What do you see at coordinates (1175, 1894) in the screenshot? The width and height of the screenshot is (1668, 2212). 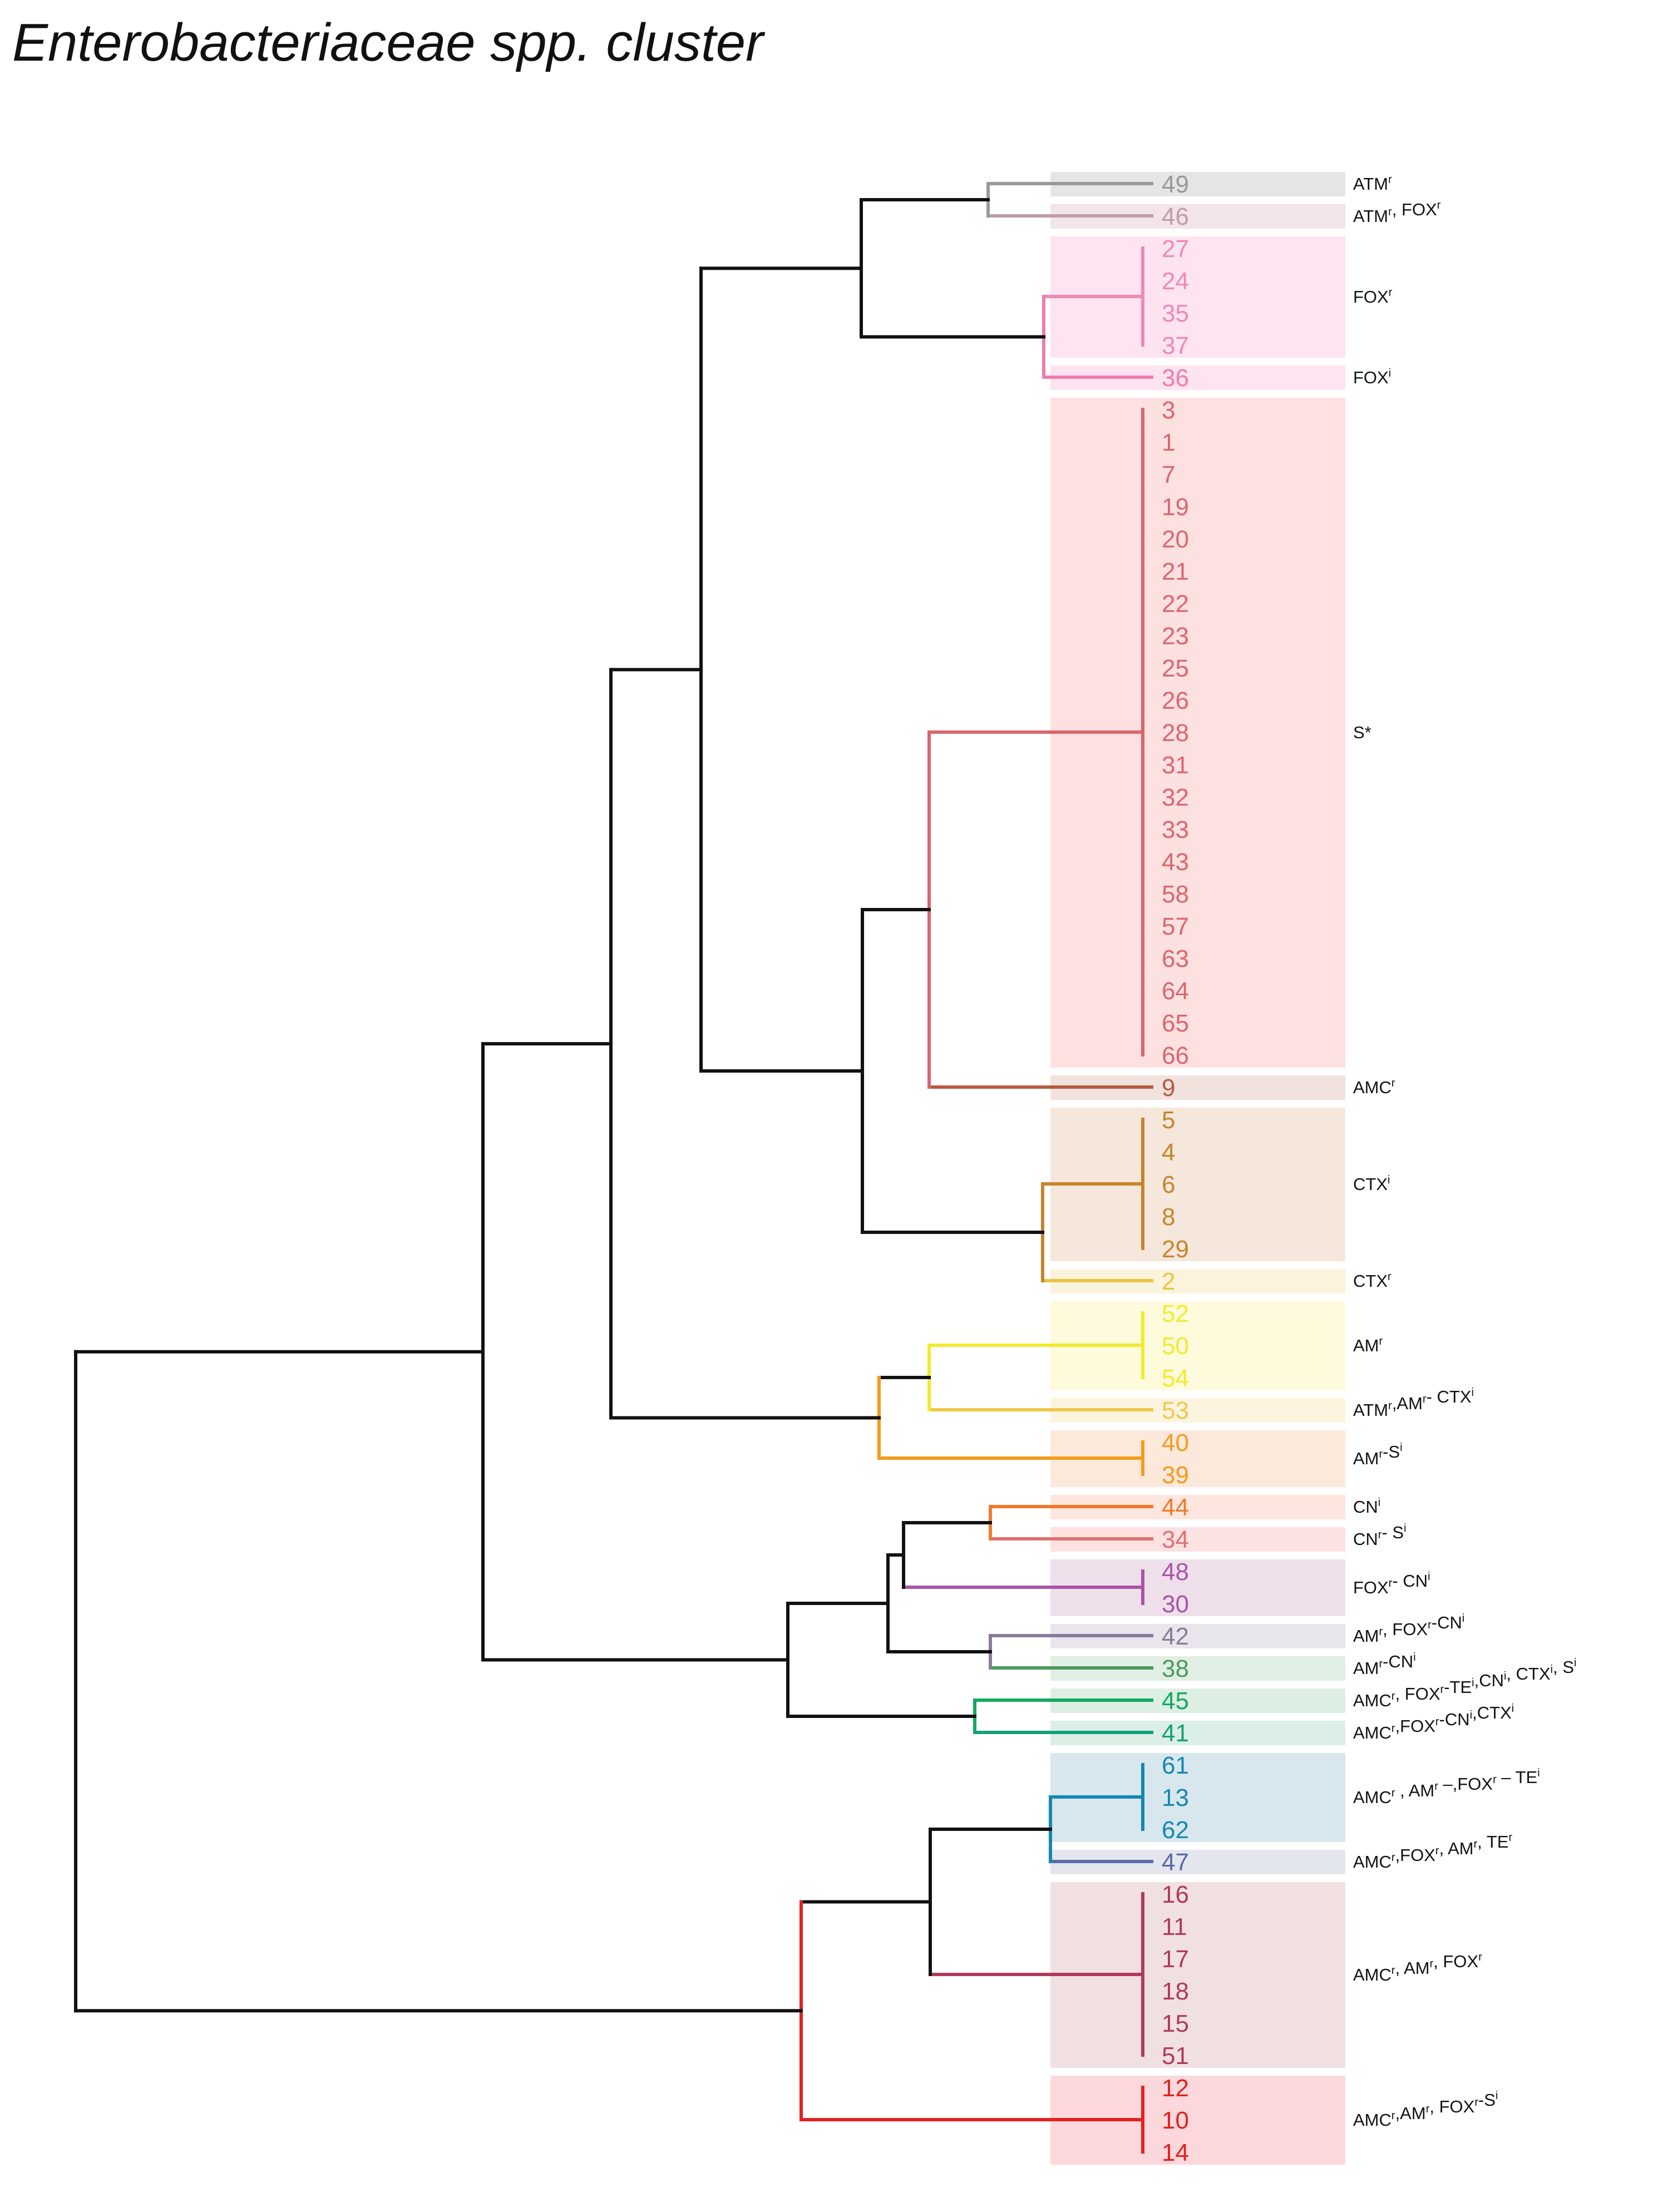 I see `leaf-label: 16` at bounding box center [1175, 1894].